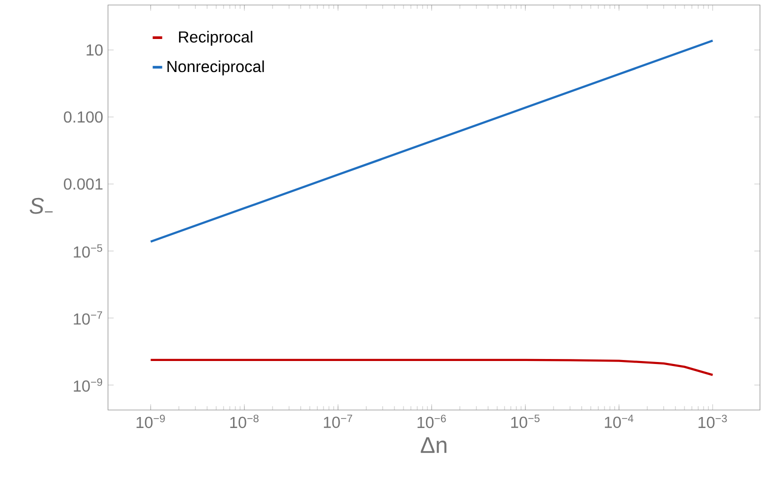  Describe the element at coordinates (619, 421) in the screenshot. I see `x-tick-label: 10$^{−4}$` at that location.